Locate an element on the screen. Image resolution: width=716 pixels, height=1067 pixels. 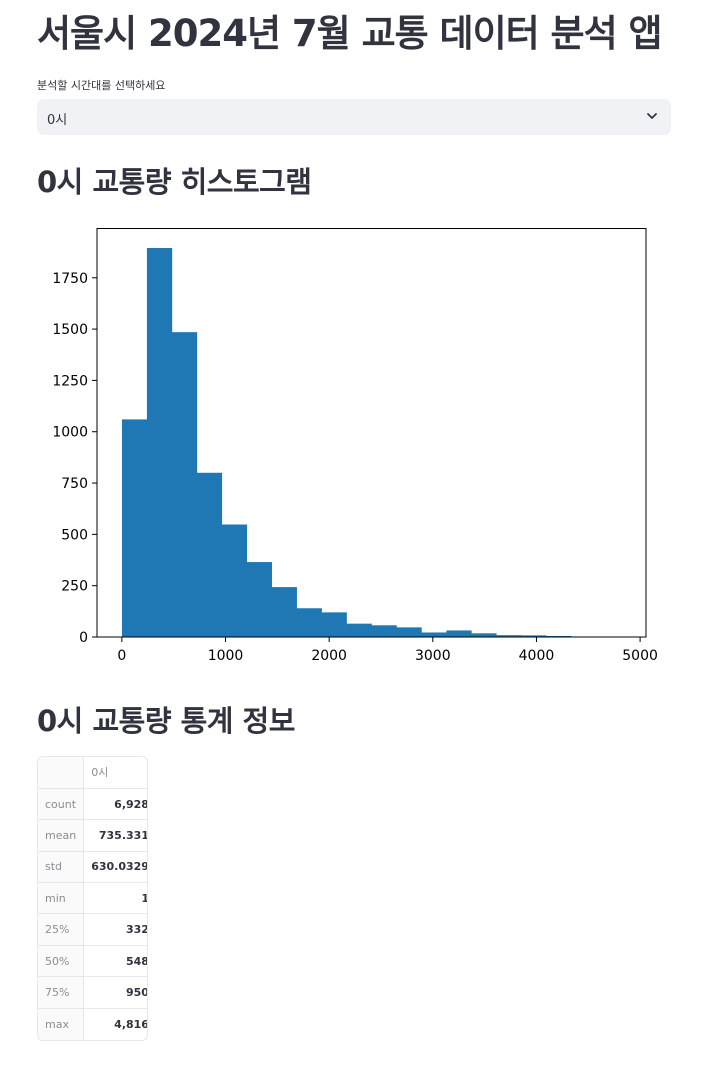
row-label: 50% is located at coordinates (61, 960).